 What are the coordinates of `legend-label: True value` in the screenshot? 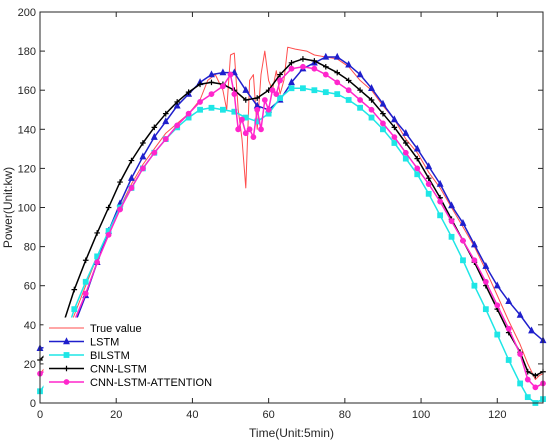 It's located at (116, 329).